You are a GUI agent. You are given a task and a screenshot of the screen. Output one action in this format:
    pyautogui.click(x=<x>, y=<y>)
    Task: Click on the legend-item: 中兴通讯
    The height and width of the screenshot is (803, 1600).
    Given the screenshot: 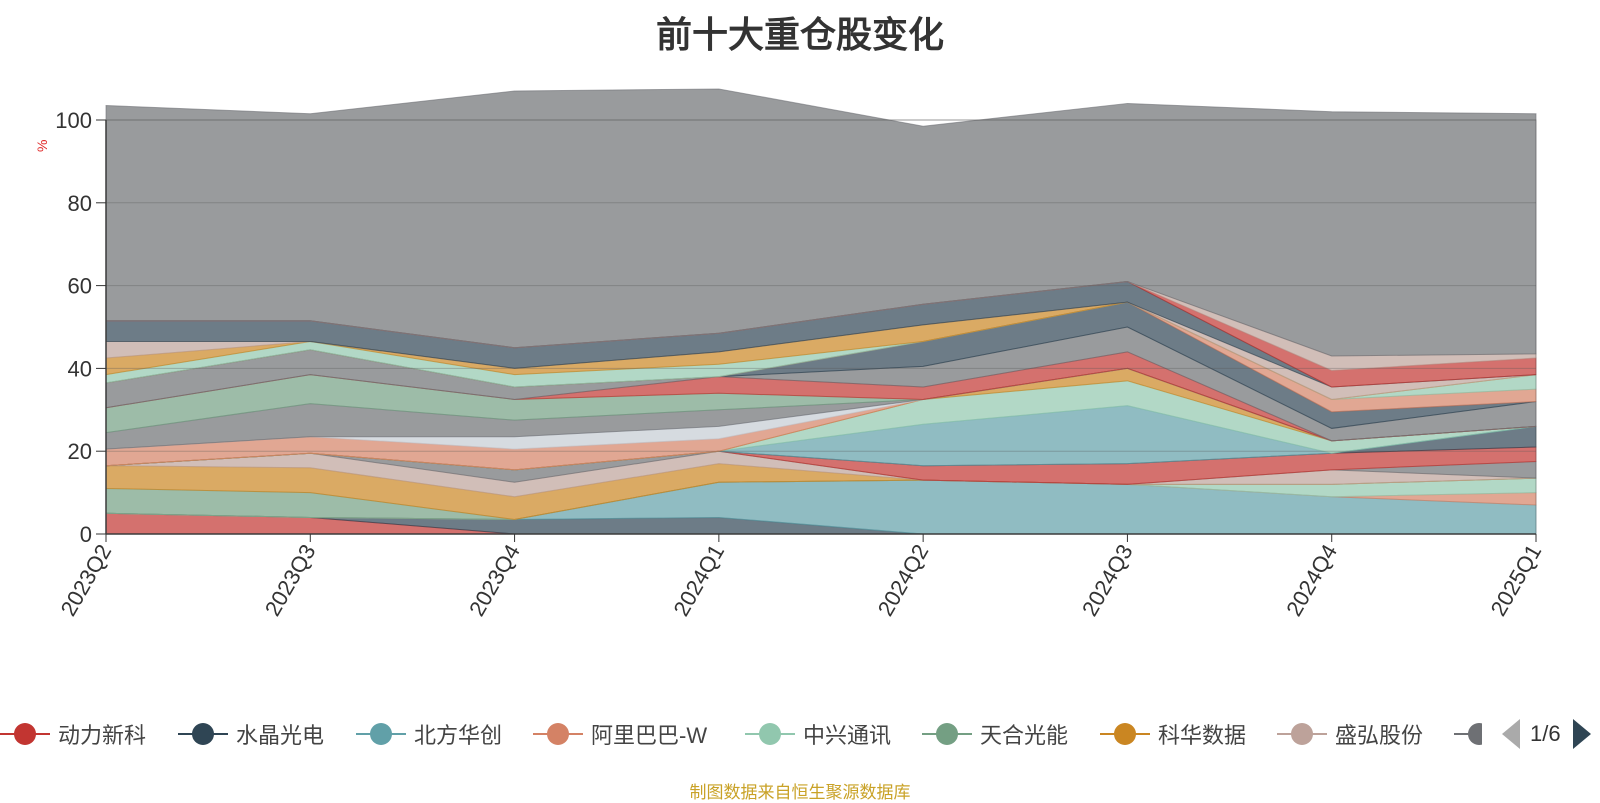 What is the action you would take?
    pyautogui.click(x=818, y=734)
    